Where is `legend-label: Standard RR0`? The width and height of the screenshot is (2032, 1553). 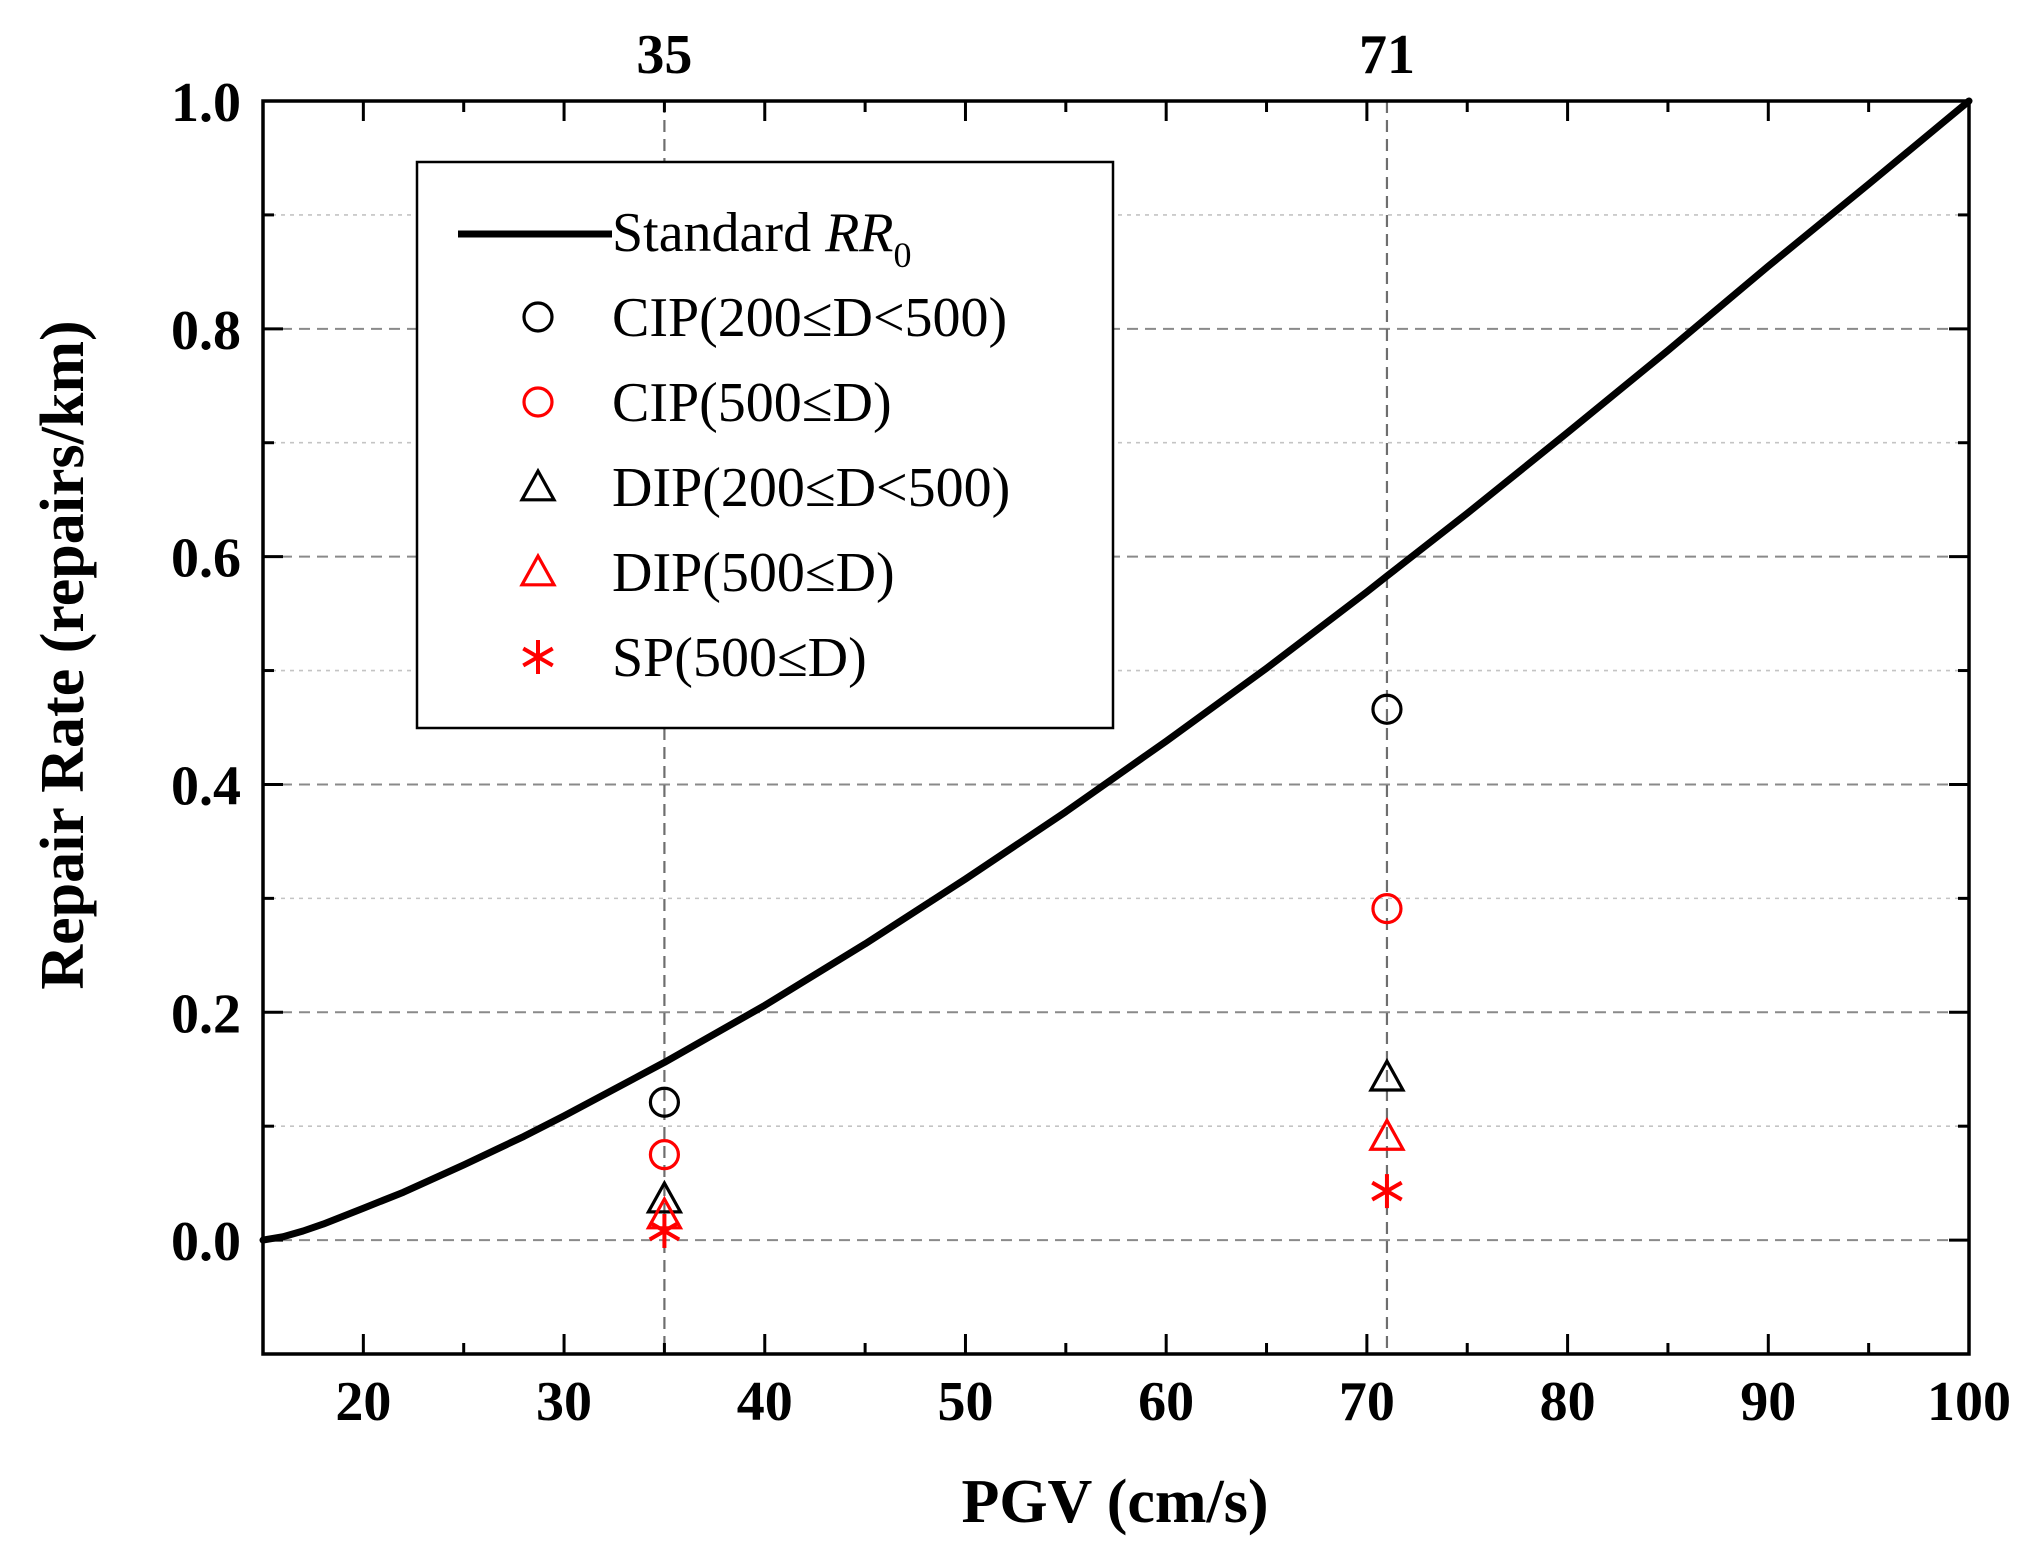
legend-label: Standard RR0 is located at coordinates (761, 238).